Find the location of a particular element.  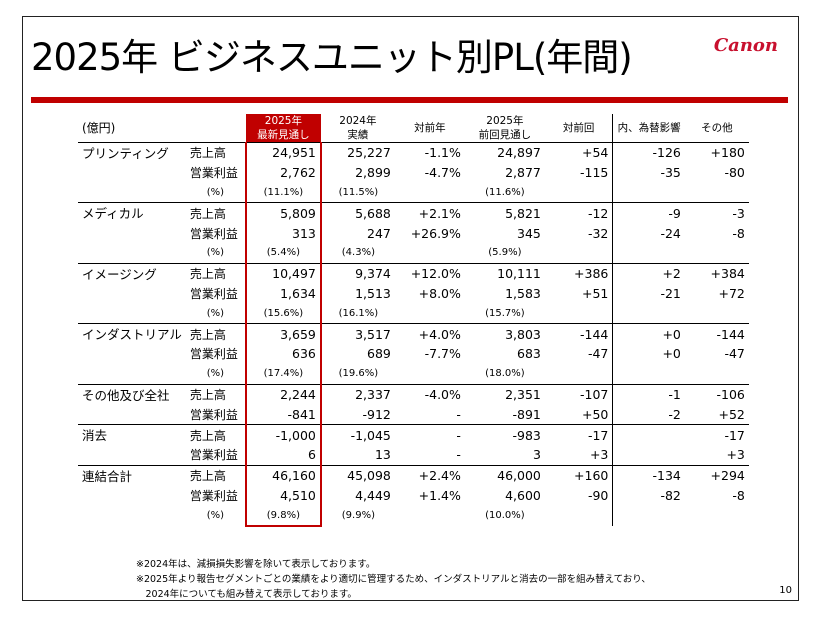

cell-yoy: +2.4% is located at coordinates (429, 475).